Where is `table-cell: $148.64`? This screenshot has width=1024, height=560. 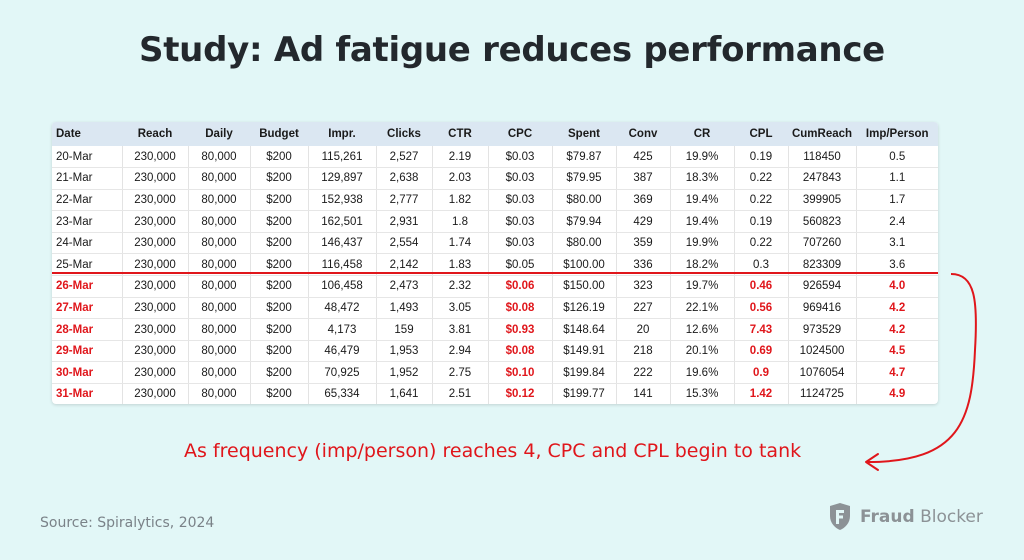
table-cell: $148.64 is located at coordinates (584, 329).